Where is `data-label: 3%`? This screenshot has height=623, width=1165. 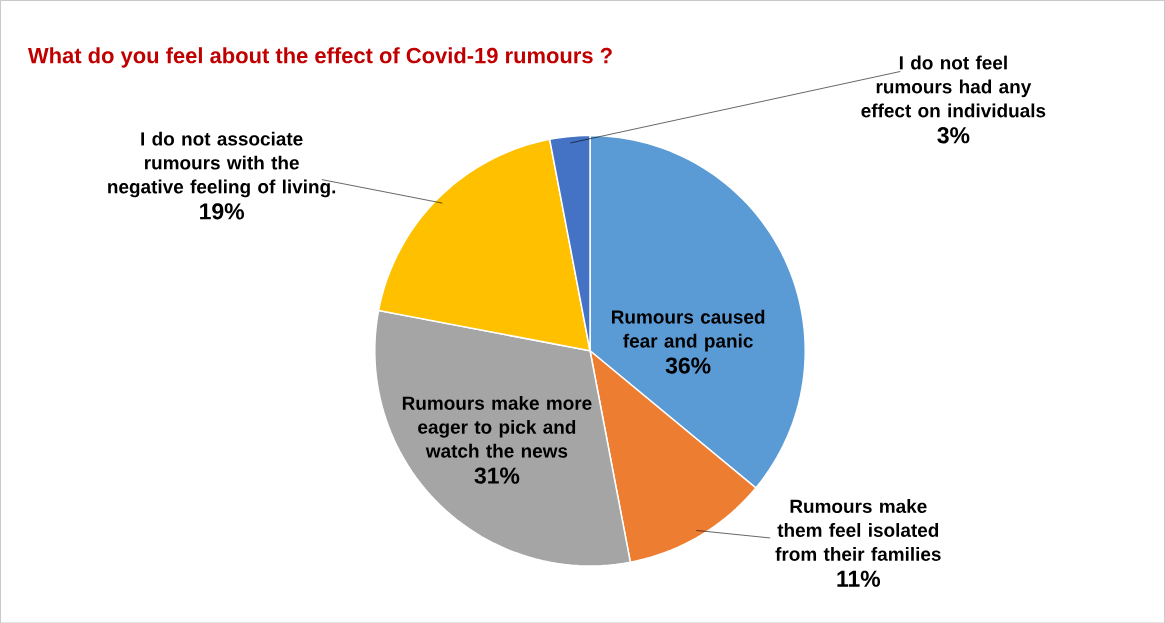
data-label: 3% is located at coordinates (953, 135).